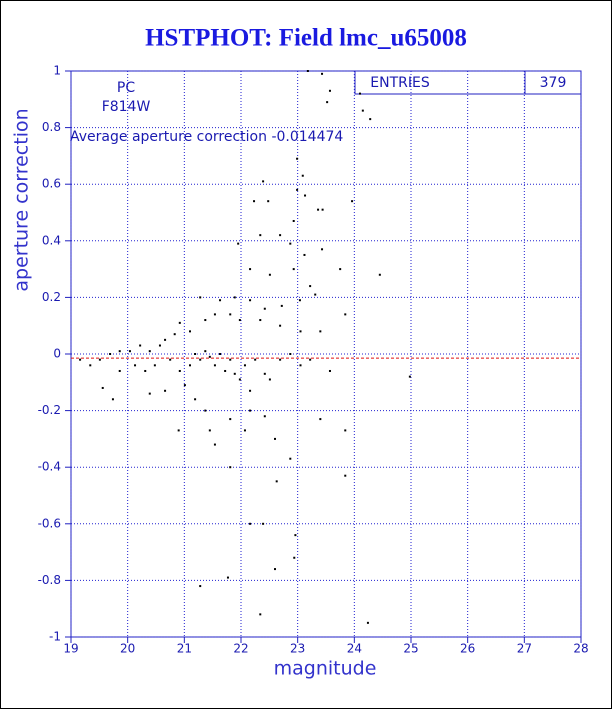 This screenshot has width=612, height=709. Describe the element at coordinates (49, 467) in the screenshot. I see `y-tick-label: -0.4` at that location.